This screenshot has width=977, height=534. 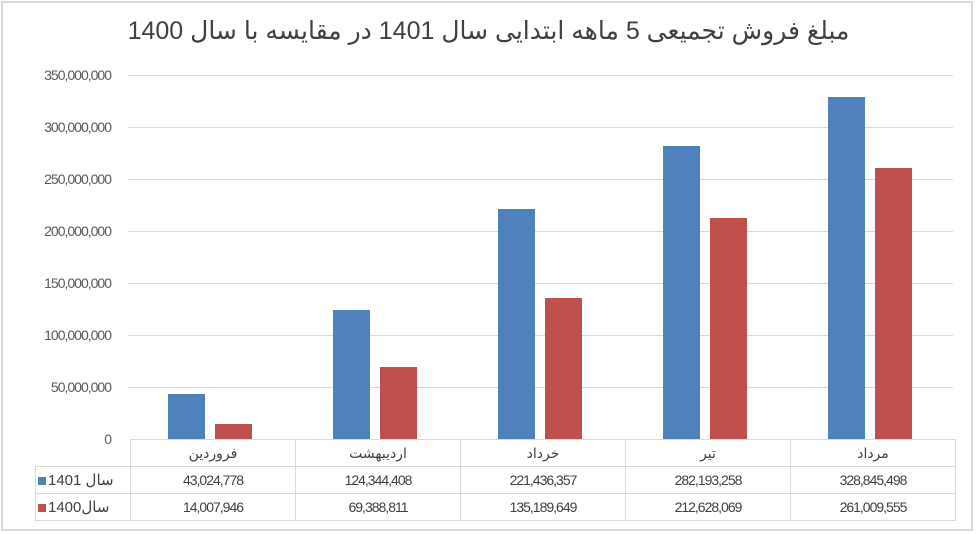 I want to click on data-cell: 221,436,357, so click(x=543, y=480).